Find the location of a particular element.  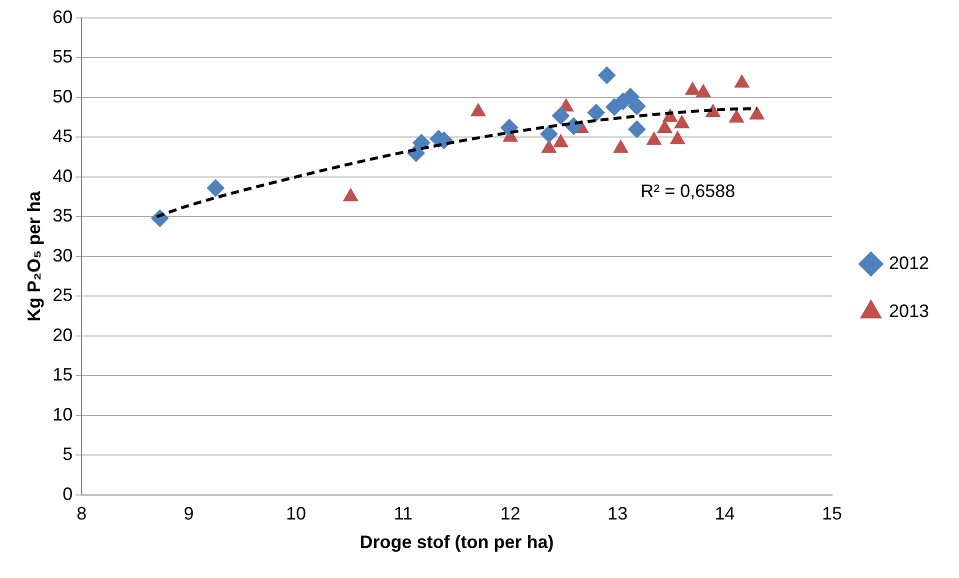

y-tick-label: 40 is located at coordinates (62, 176).